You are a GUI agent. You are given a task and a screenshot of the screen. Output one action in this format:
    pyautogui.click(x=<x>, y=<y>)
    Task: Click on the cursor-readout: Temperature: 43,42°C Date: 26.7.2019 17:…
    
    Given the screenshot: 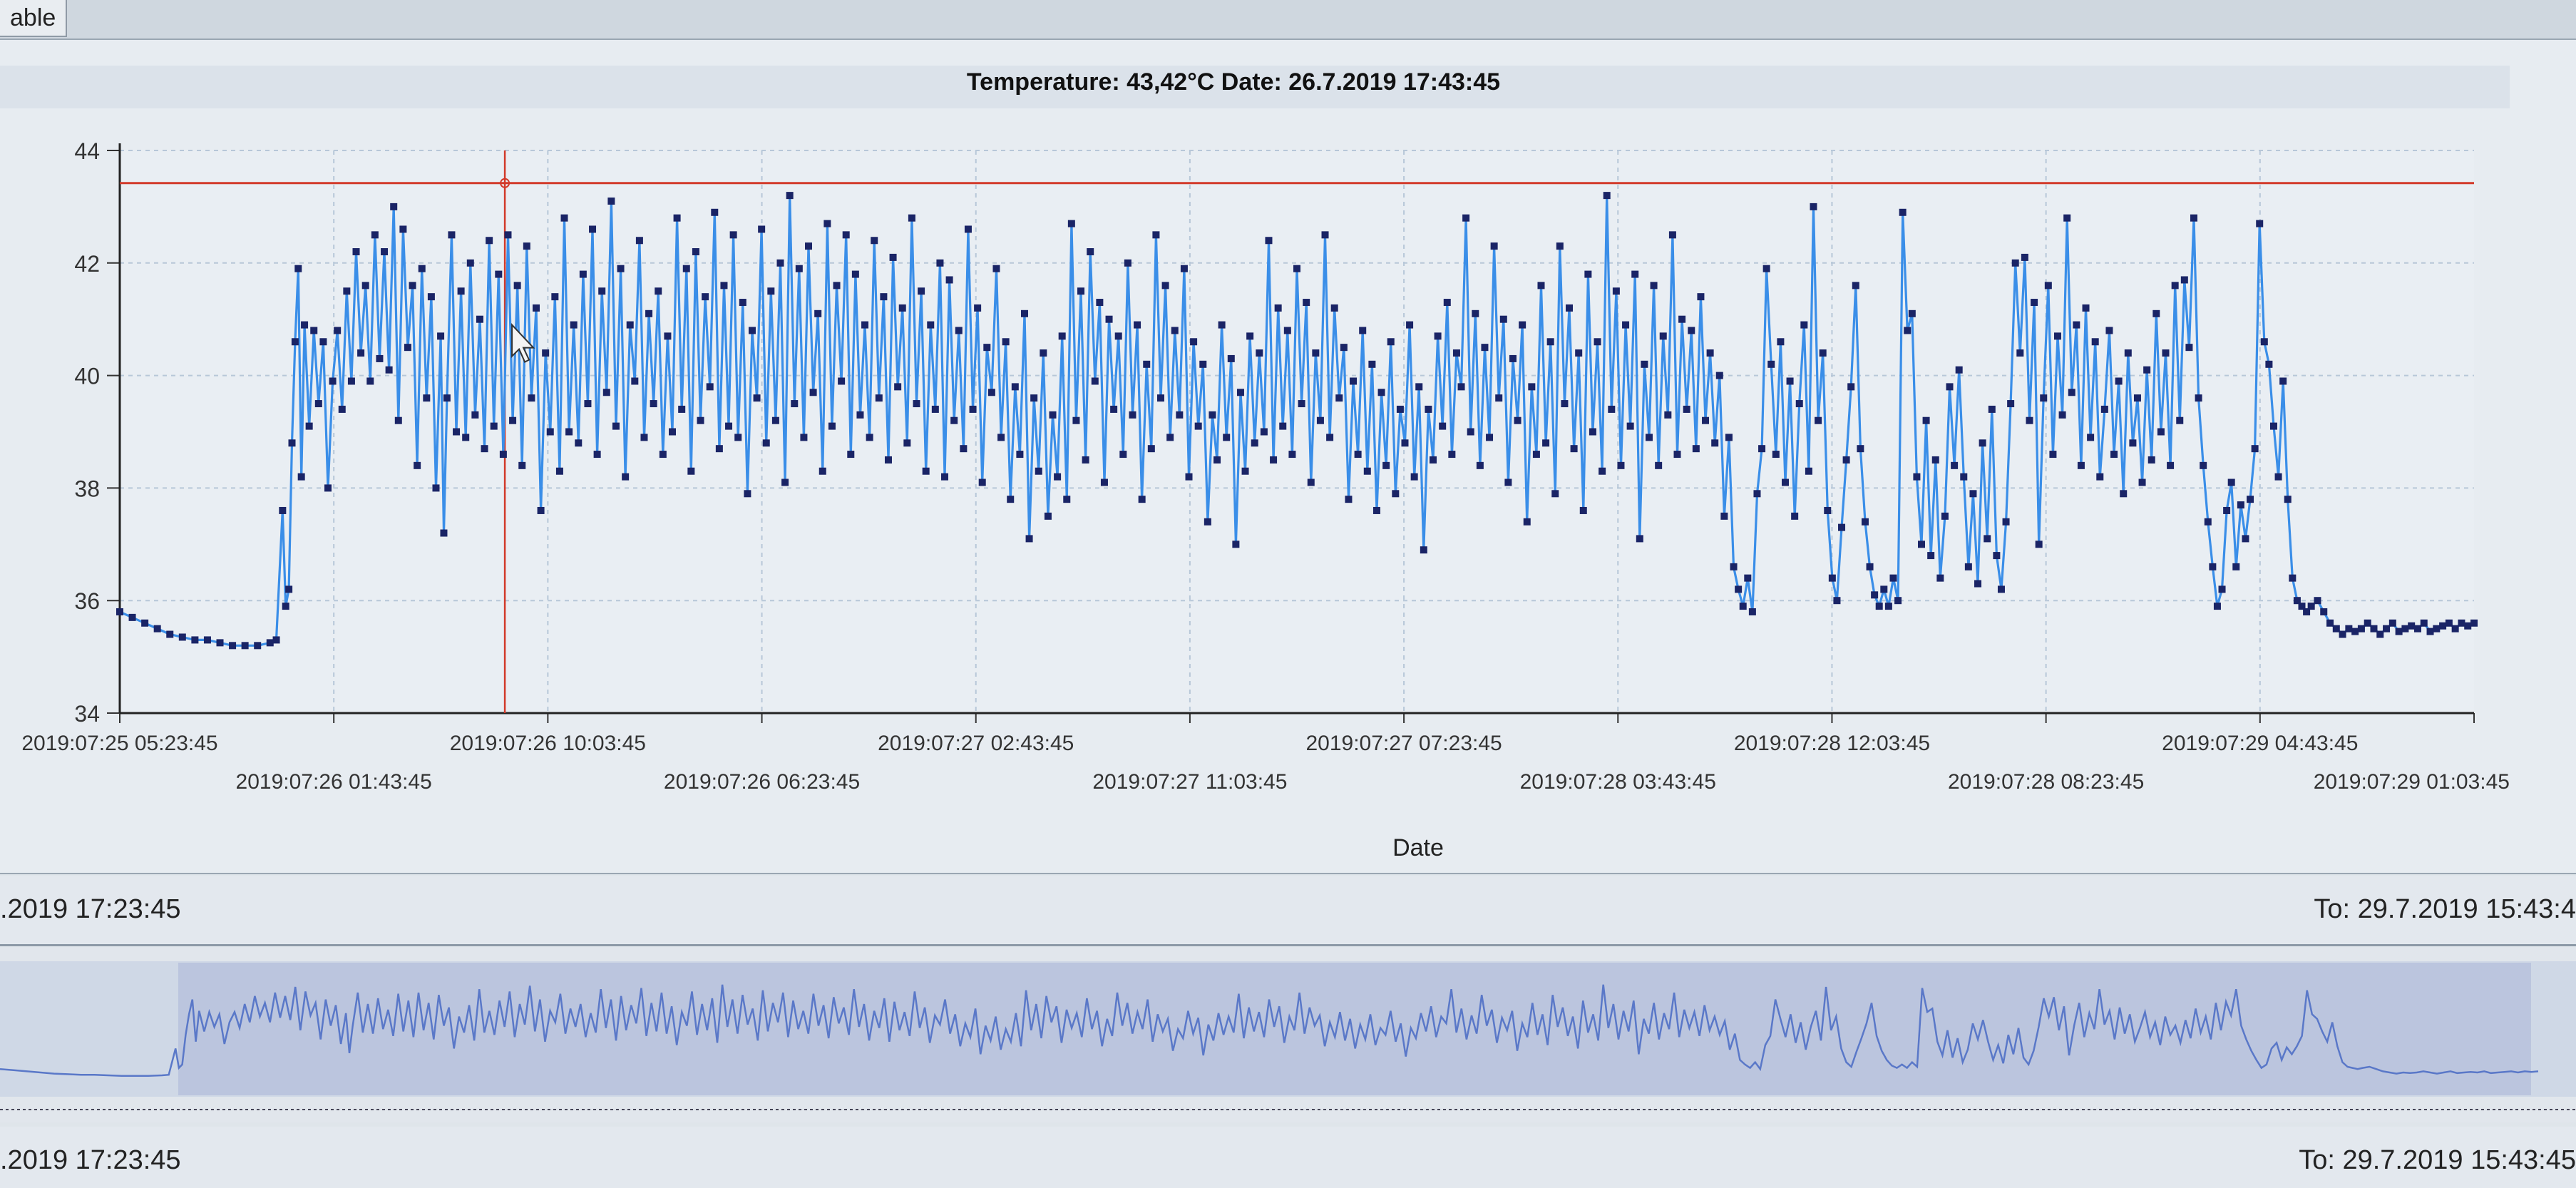 What is the action you would take?
    pyautogui.click(x=1233, y=82)
    